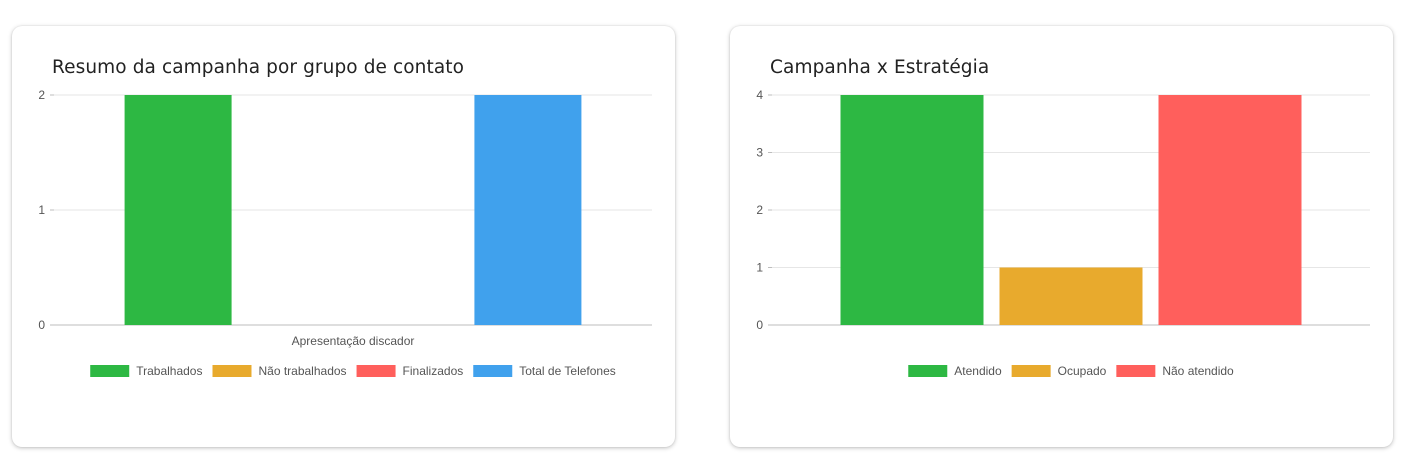  Describe the element at coordinates (433, 371) in the screenshot. I see `legend-label: Finalizados` at that location.